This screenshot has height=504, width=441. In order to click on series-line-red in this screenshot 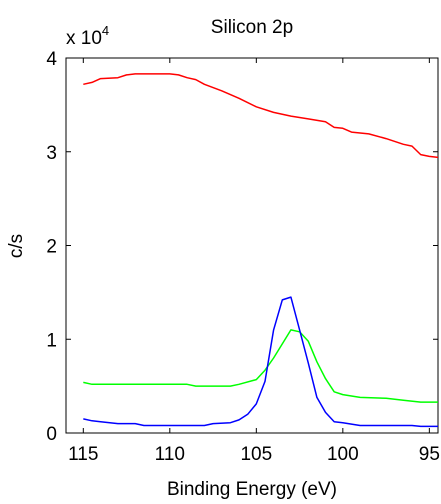, I will do `click(261, 116)`.